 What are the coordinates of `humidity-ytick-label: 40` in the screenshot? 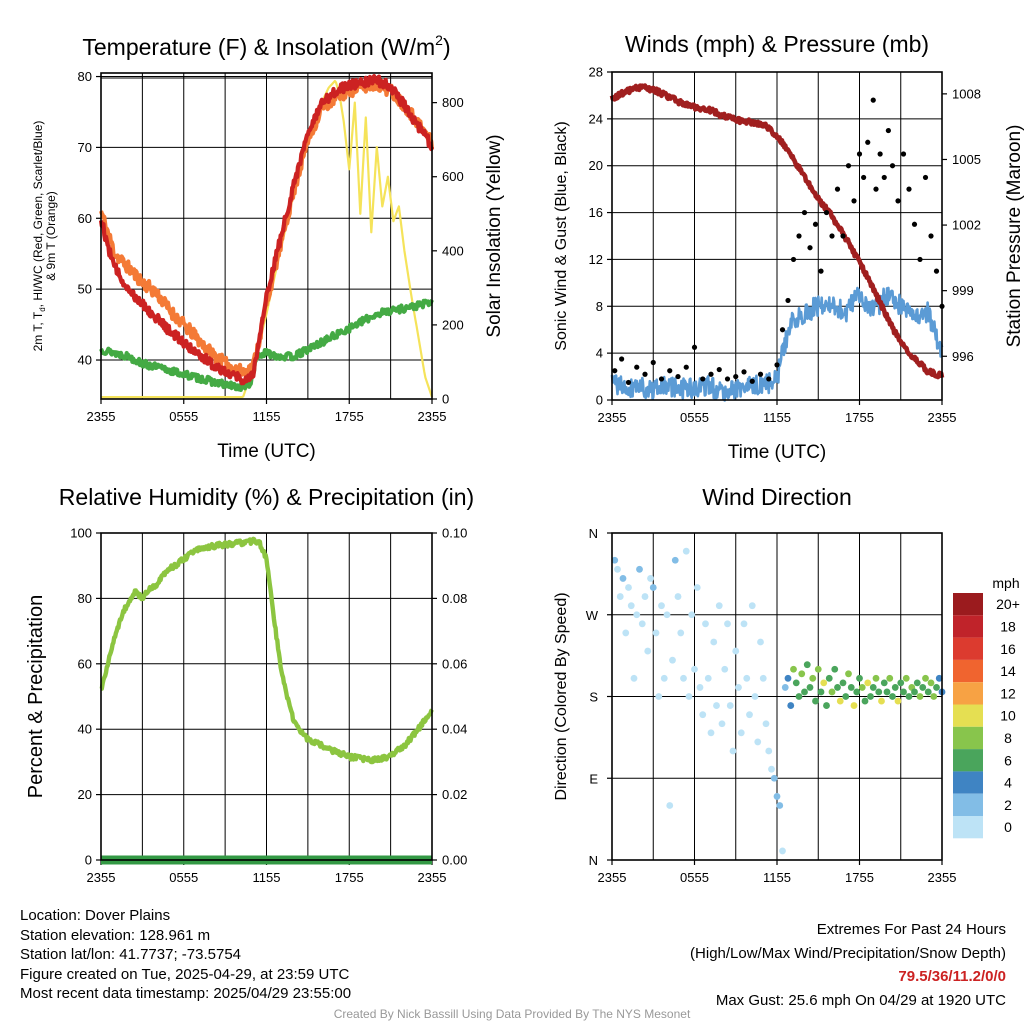 It's located at (85, 729).